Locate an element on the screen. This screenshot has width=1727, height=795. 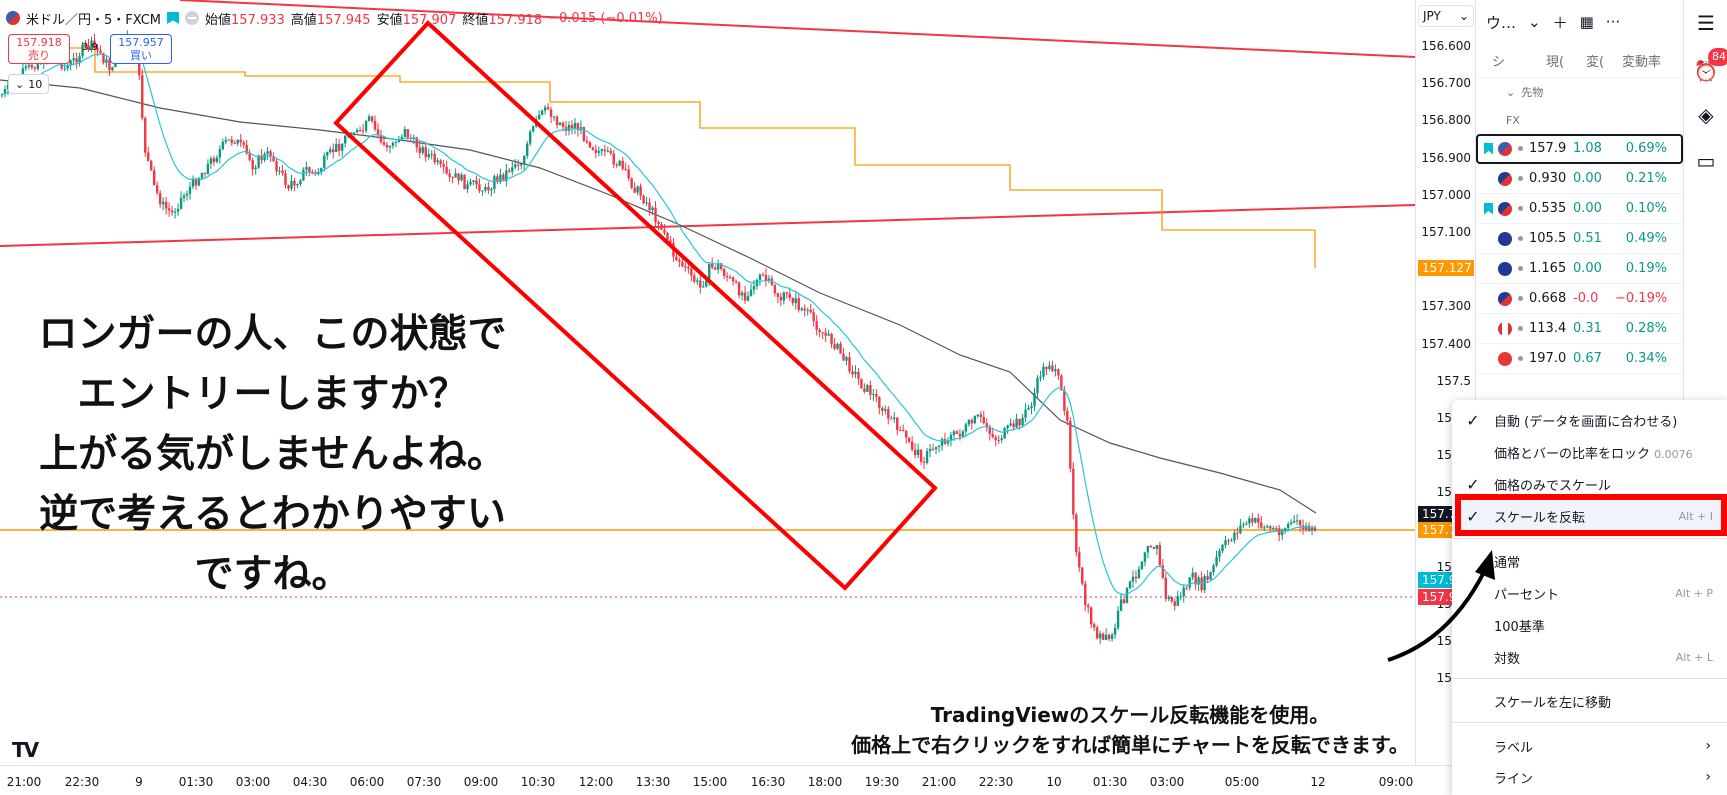
au-flag-icon is located at coordinates (1505, 238).